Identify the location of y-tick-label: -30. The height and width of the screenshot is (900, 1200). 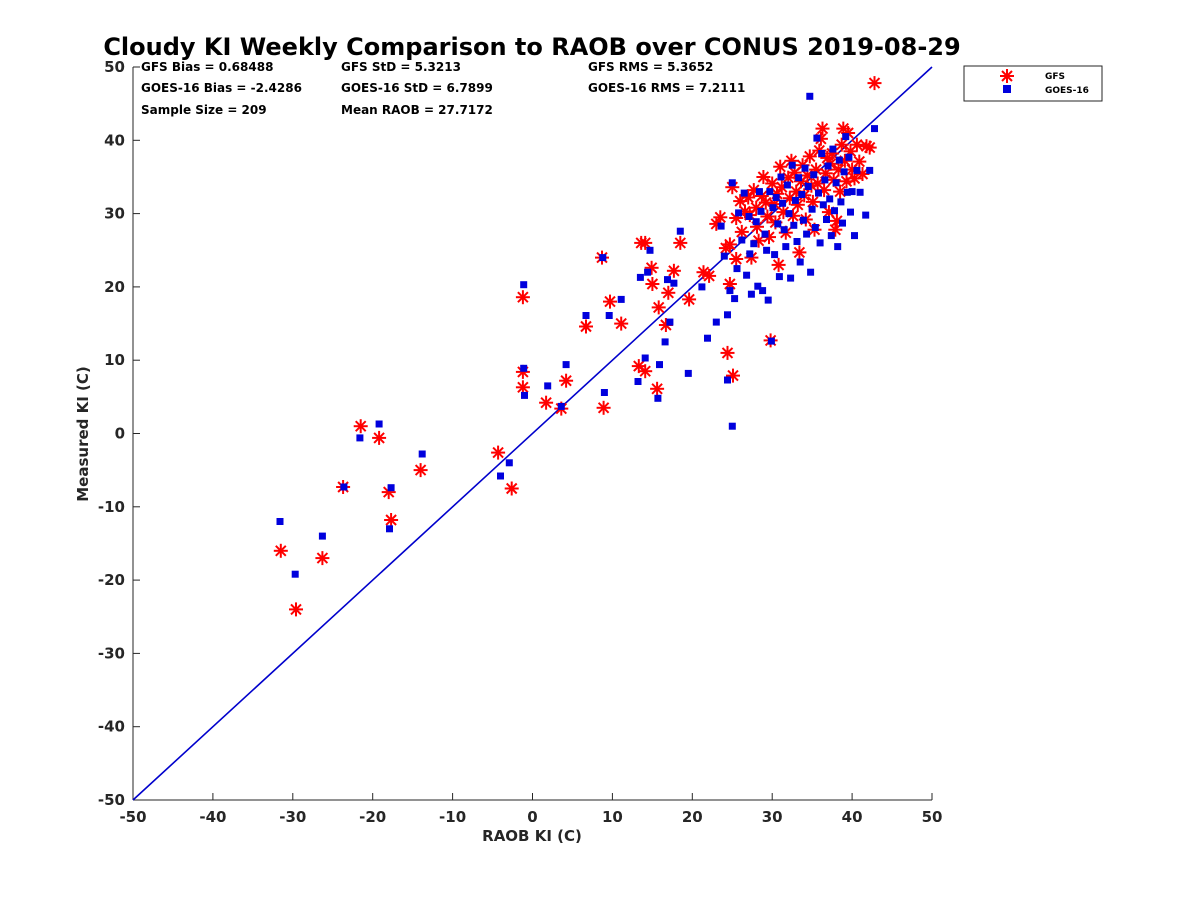
(111, 653).